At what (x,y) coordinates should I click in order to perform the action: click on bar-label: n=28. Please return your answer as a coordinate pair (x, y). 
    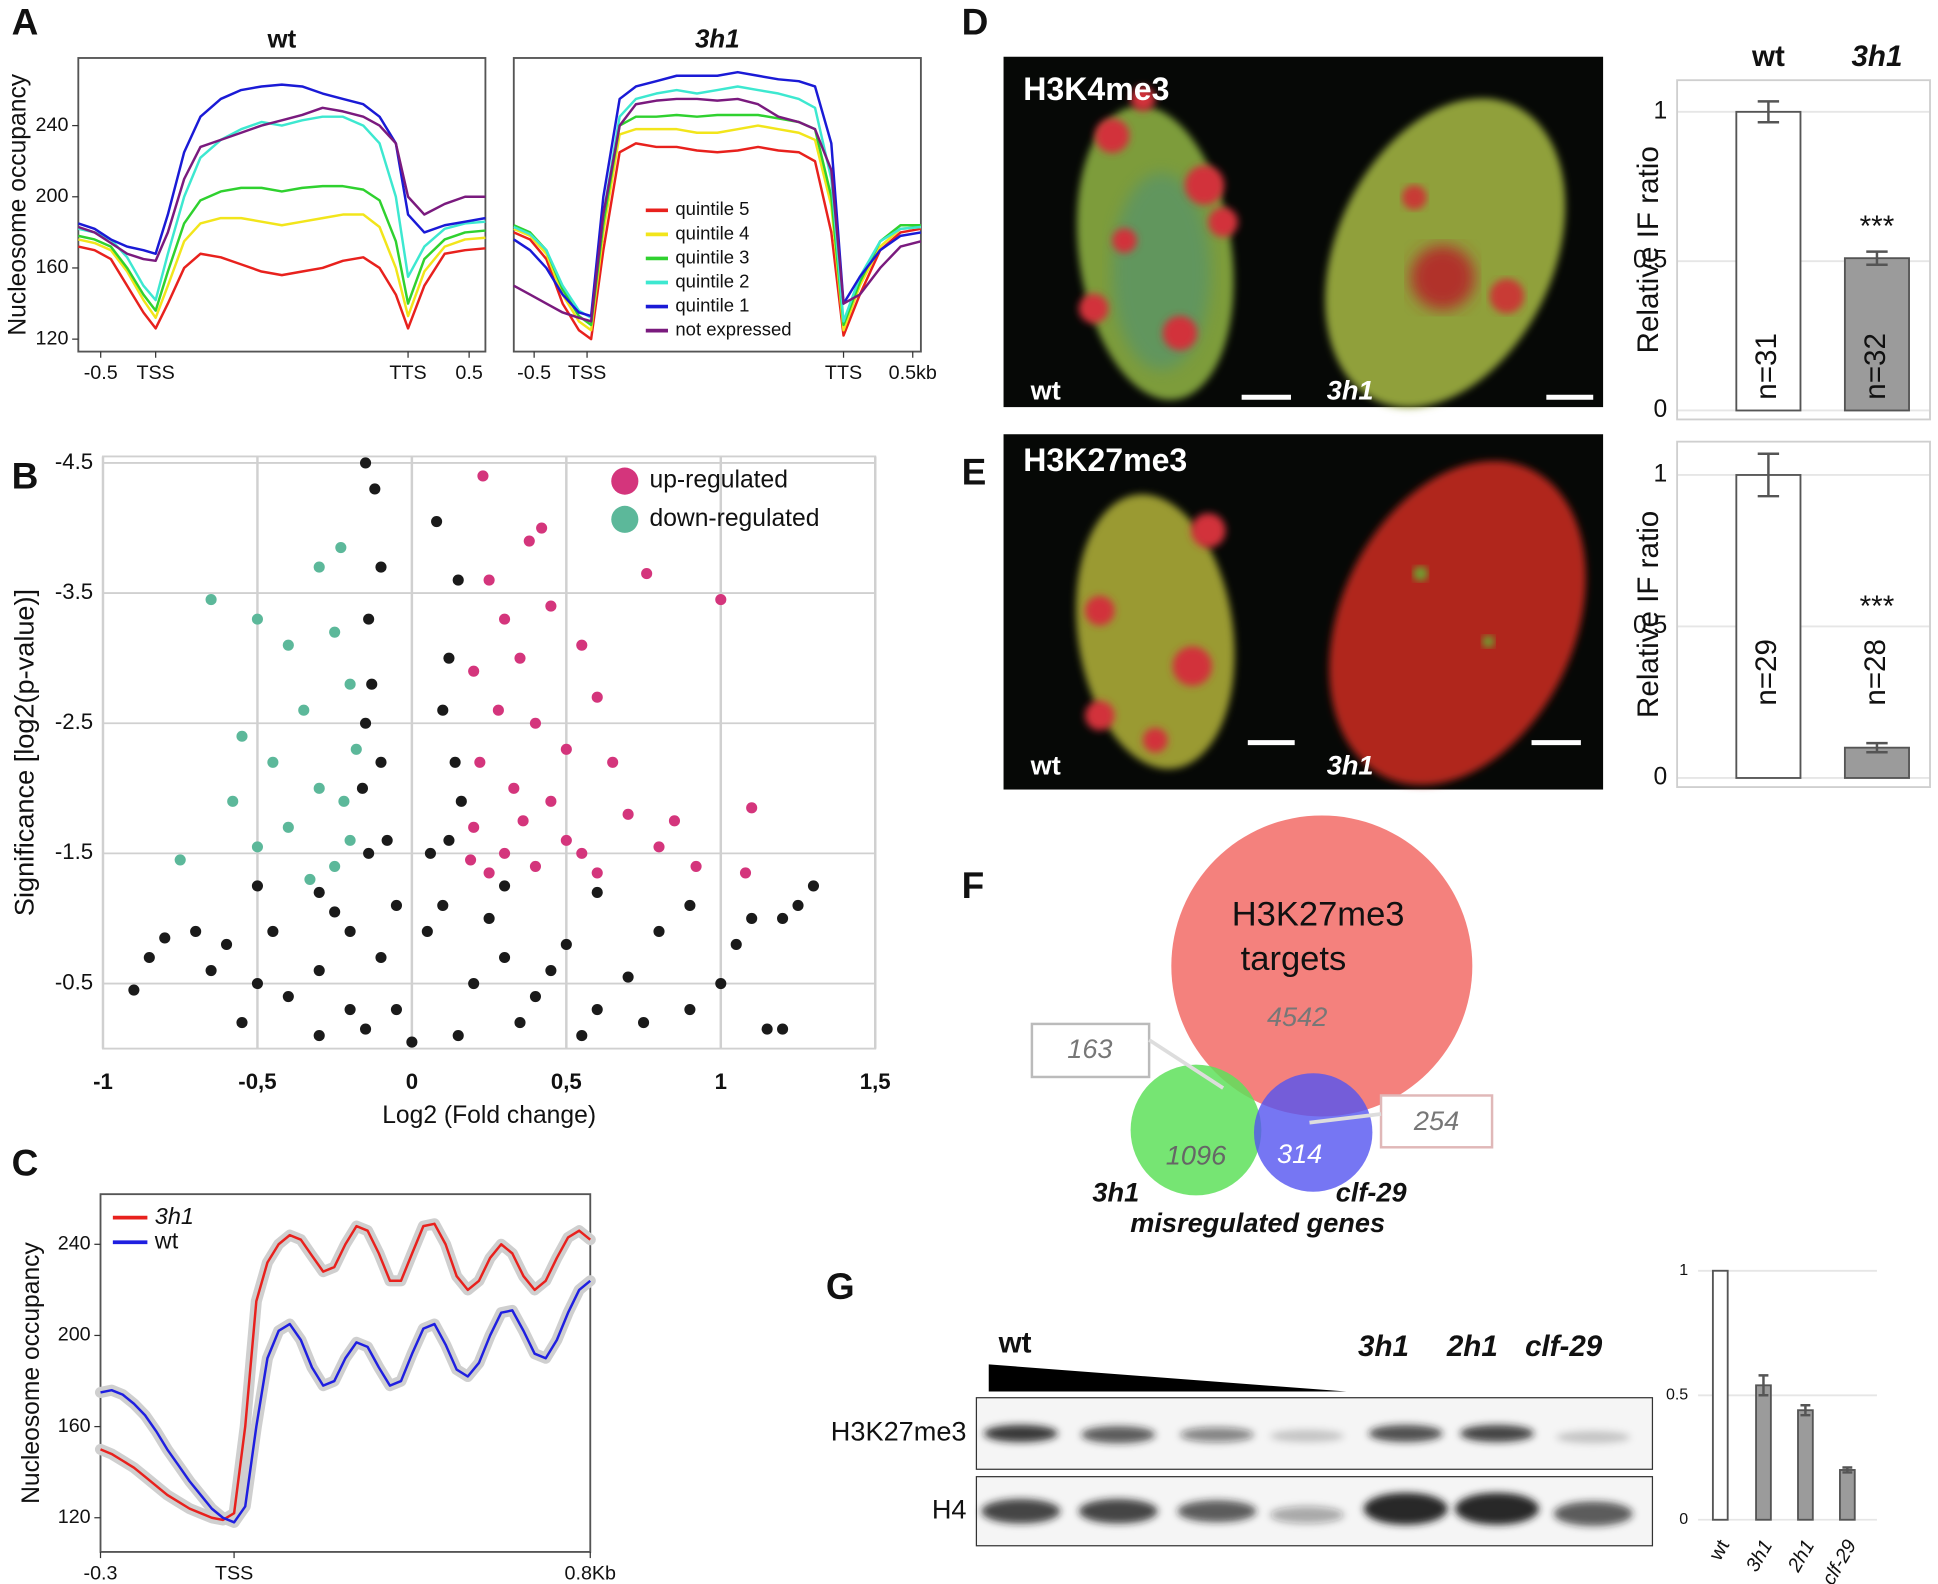
    Looking at the image, I should click on (1875, 672).